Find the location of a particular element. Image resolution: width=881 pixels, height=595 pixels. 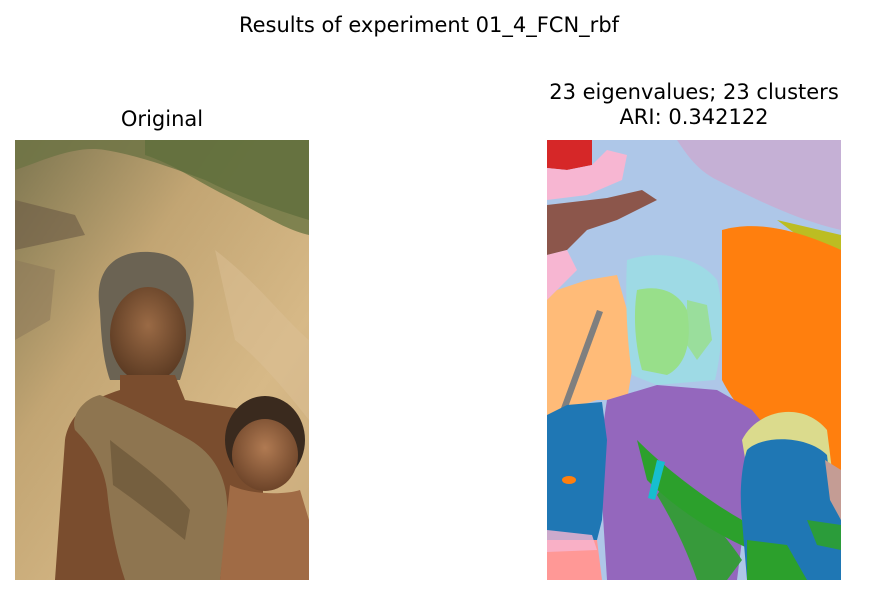

segmentation-title-line-1: 23 eigenvalues; 23 clusters is located at coordinates (694, 92).